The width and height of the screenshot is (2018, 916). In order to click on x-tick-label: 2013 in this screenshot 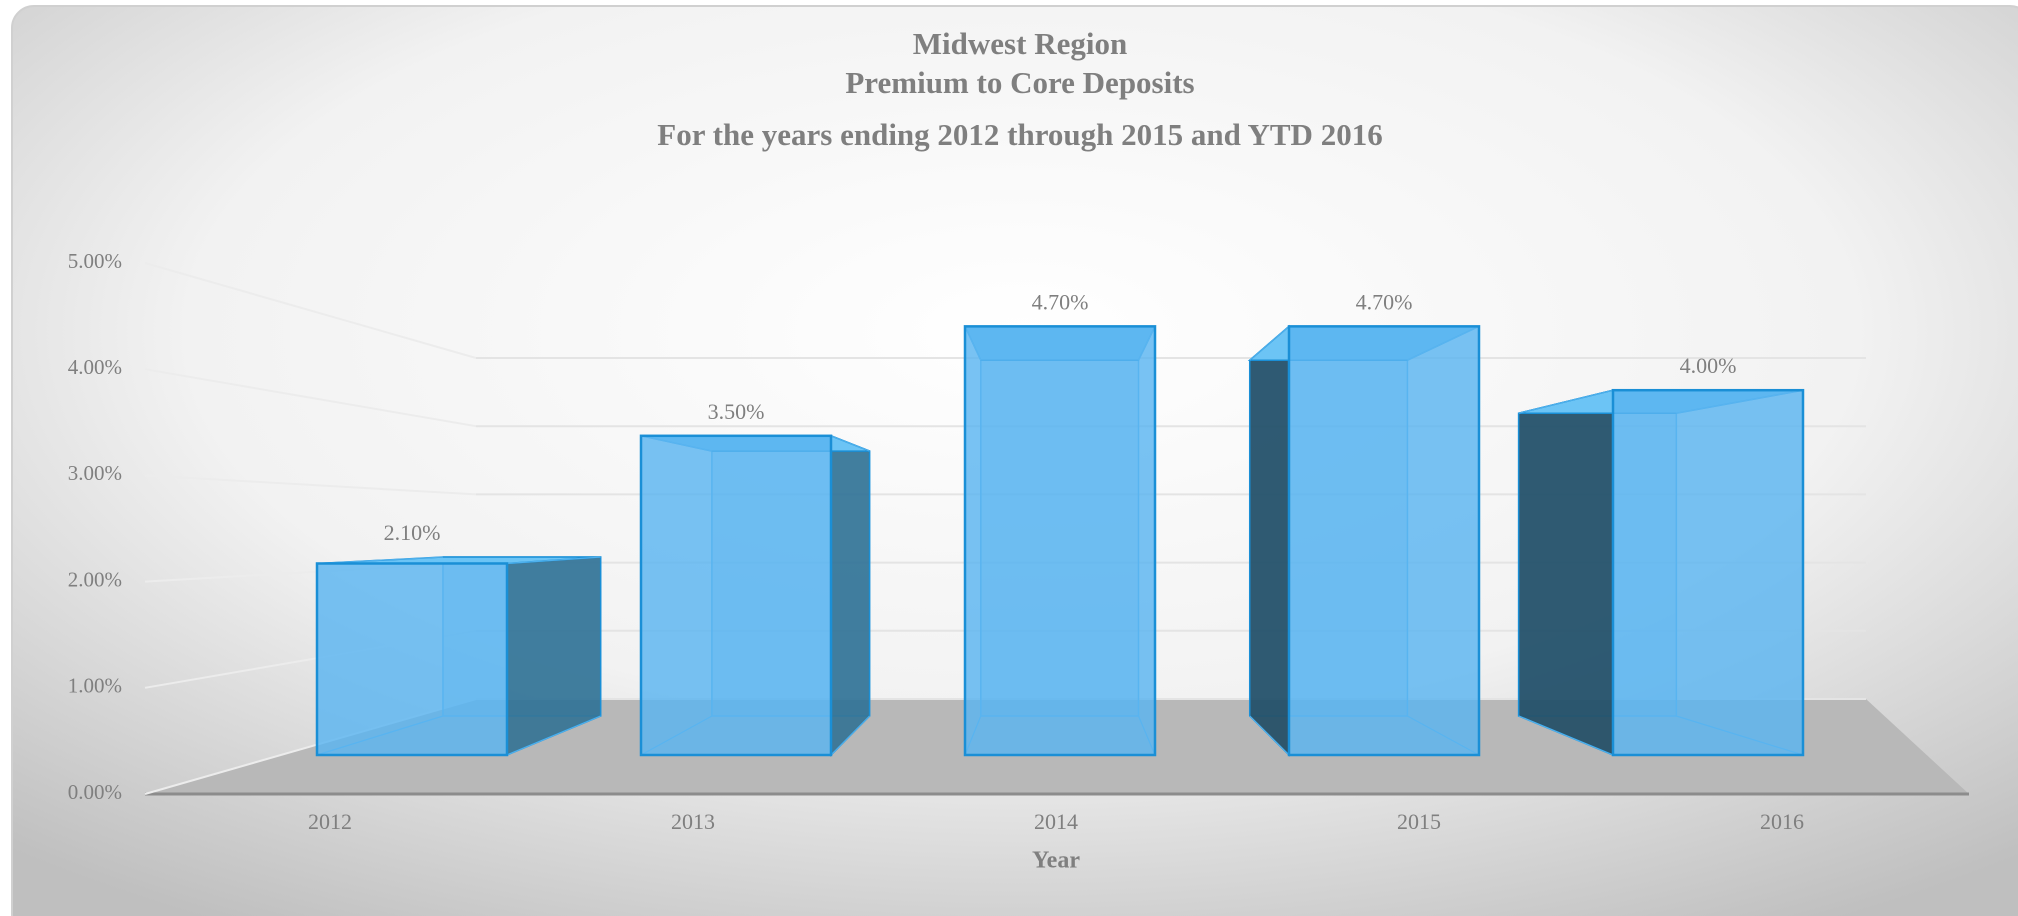, I will do `click(693, 821)`.